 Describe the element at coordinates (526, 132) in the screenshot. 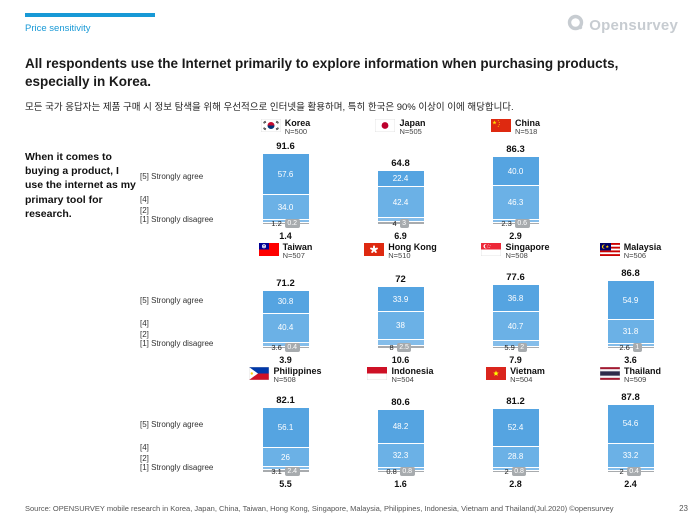

I see `sample-size: N=518` at that location.